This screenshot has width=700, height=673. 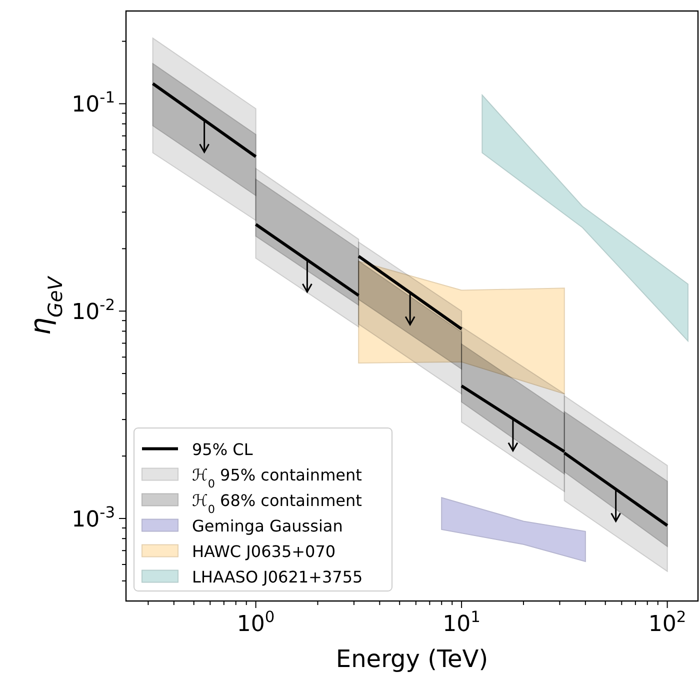 I want to click on x-tick-label: 10$^{1}$, so click(x=461, y=622).